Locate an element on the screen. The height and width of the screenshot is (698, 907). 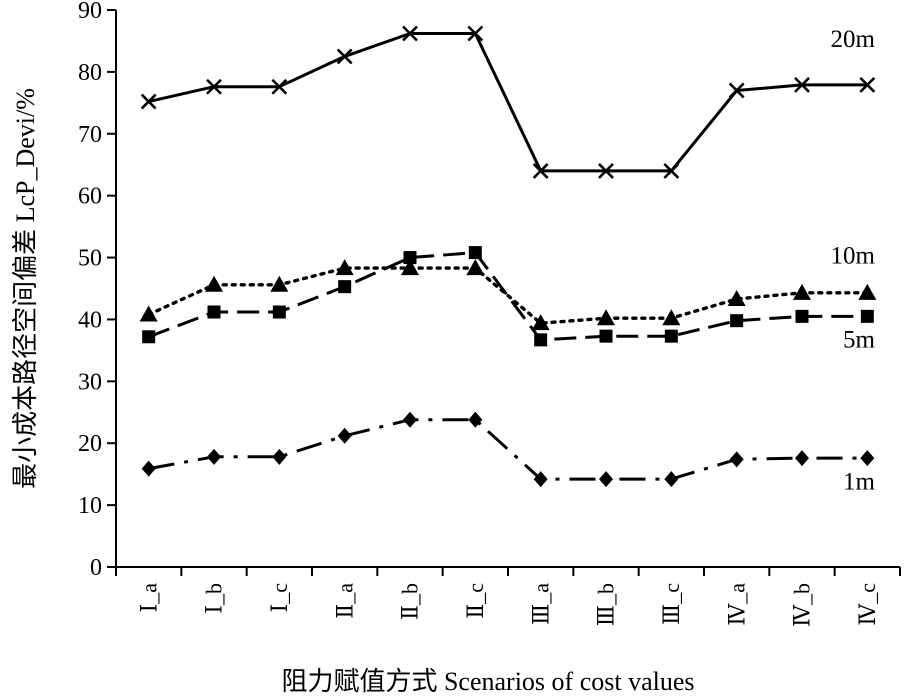
y-tick-label: 90 is located at coordinates (90, 12).